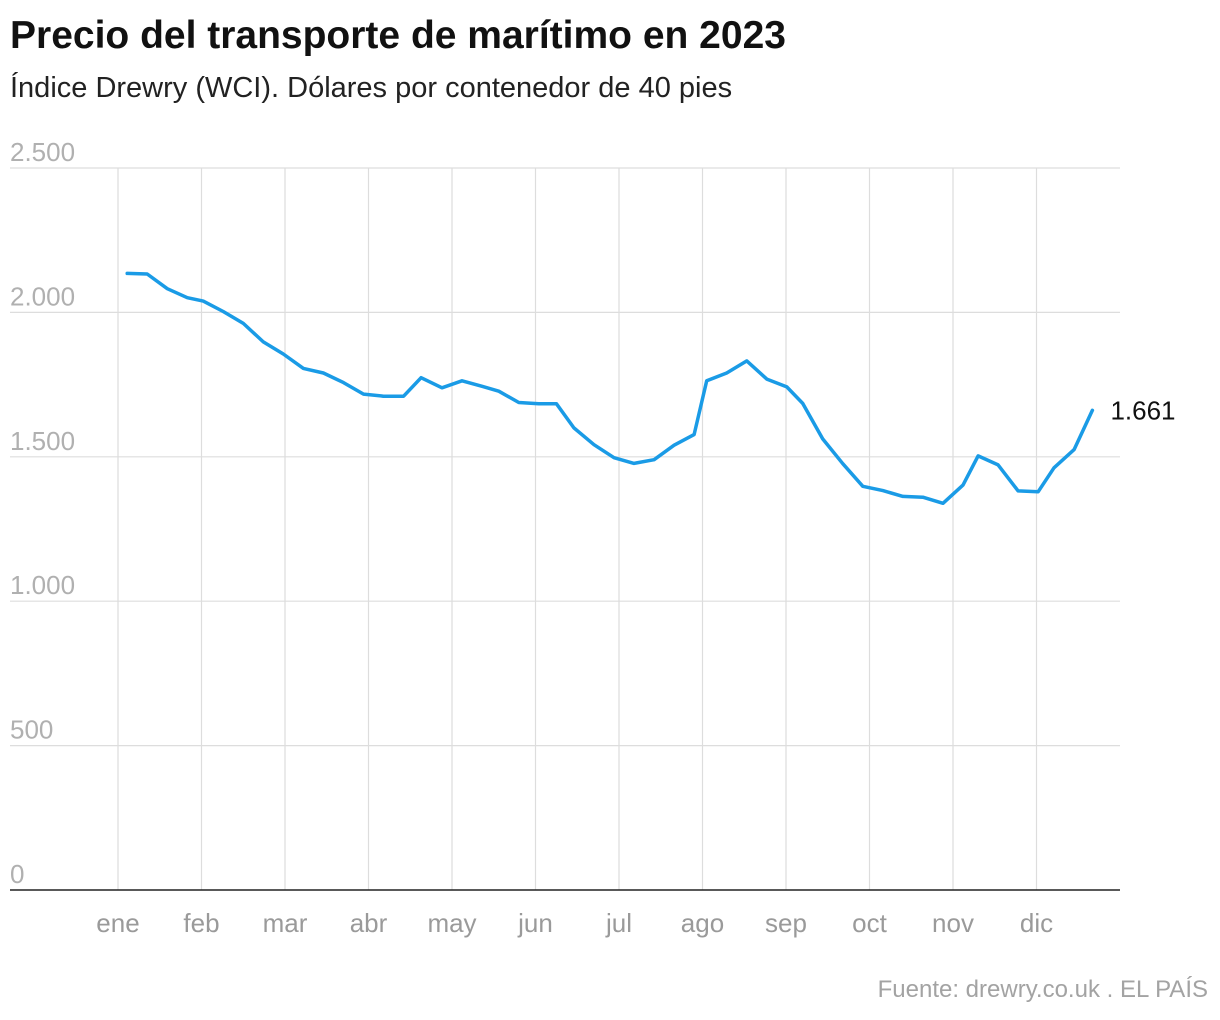  Describe the element at coordinates (285, 923) in the screenshot. I see `x-tick-label: mar` at that location.